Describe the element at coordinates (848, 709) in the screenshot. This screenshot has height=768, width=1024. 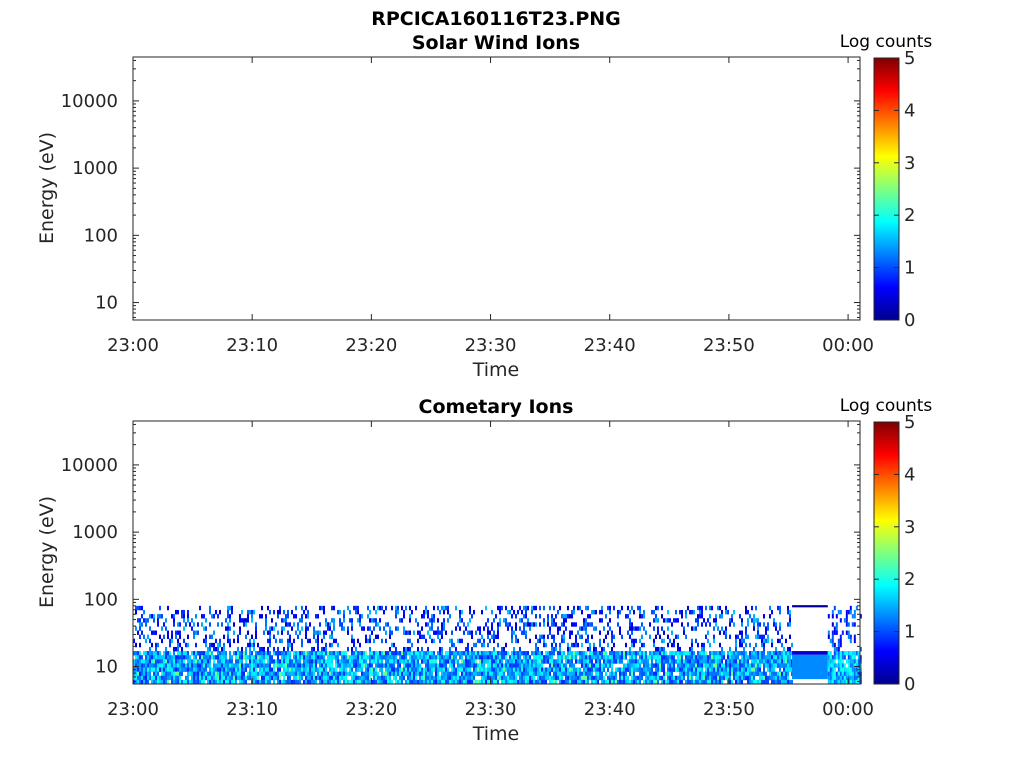
I see `x-tick-label: 00:00` at that location.